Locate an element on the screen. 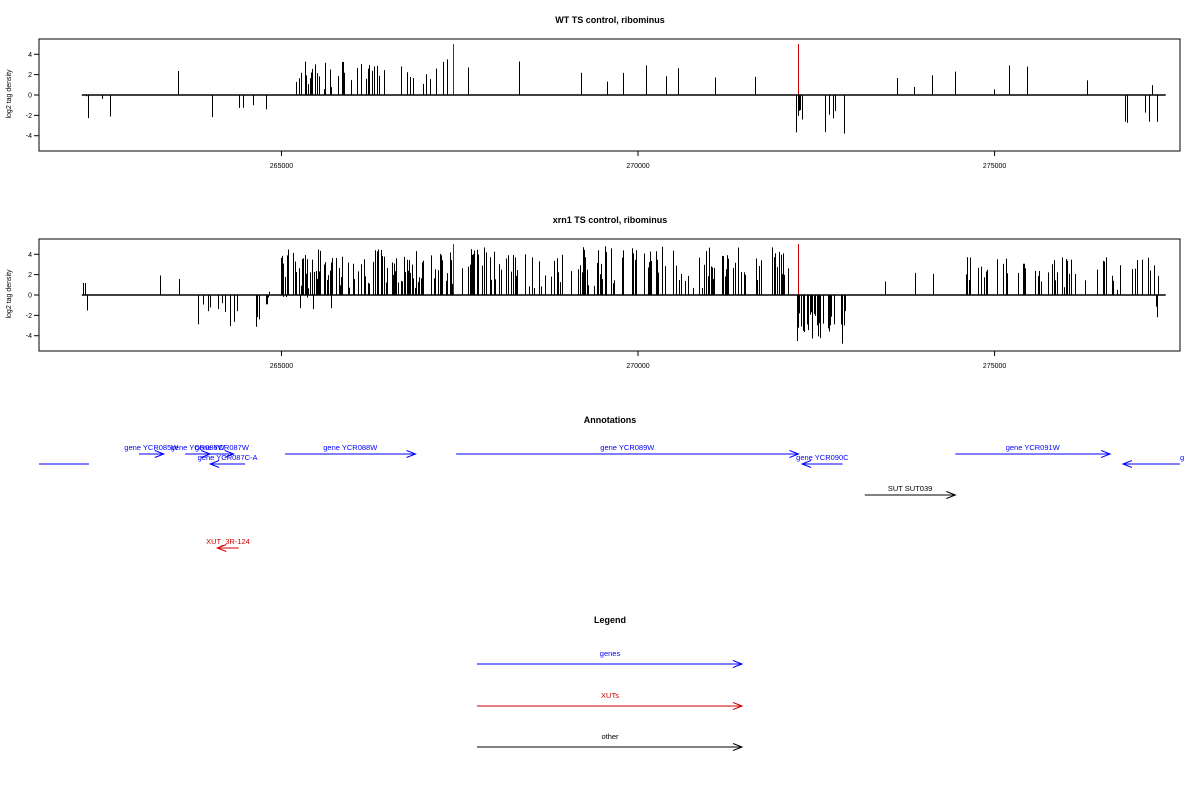 The width and height of the screenshot is (1200, 800). wt-y-axis-label: log2 tag density is located at coordinates (9, 94).